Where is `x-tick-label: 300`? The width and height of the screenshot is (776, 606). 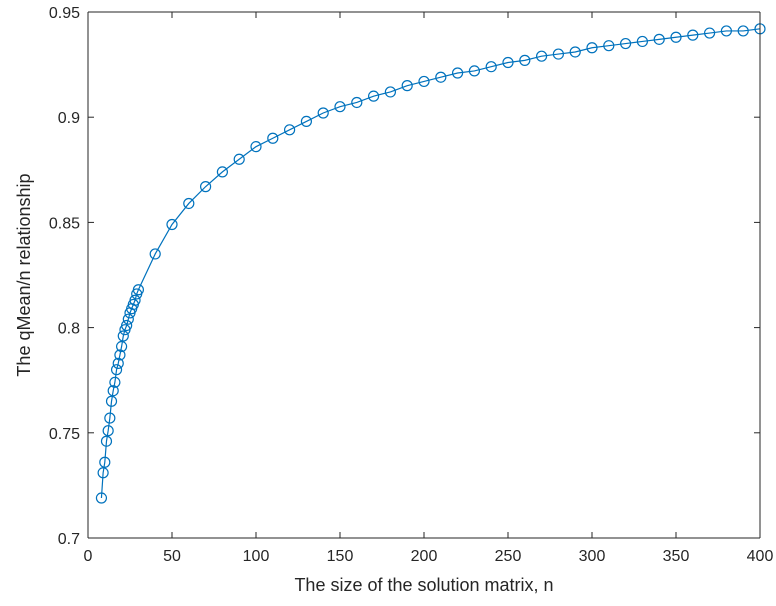 x-tick-label: 300 is located at coordinates (592, 556).